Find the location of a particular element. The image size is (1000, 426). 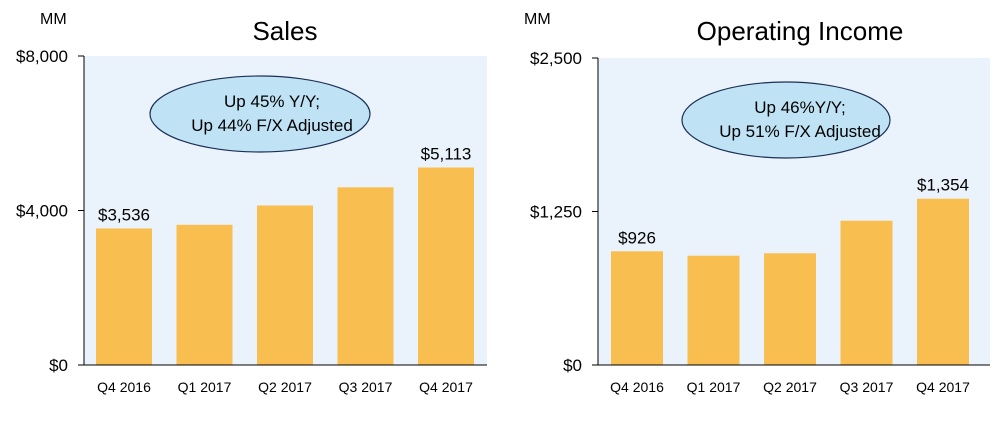

sales-x-tick-label-4: Q3 2017 is located at coordinates (366, 387).